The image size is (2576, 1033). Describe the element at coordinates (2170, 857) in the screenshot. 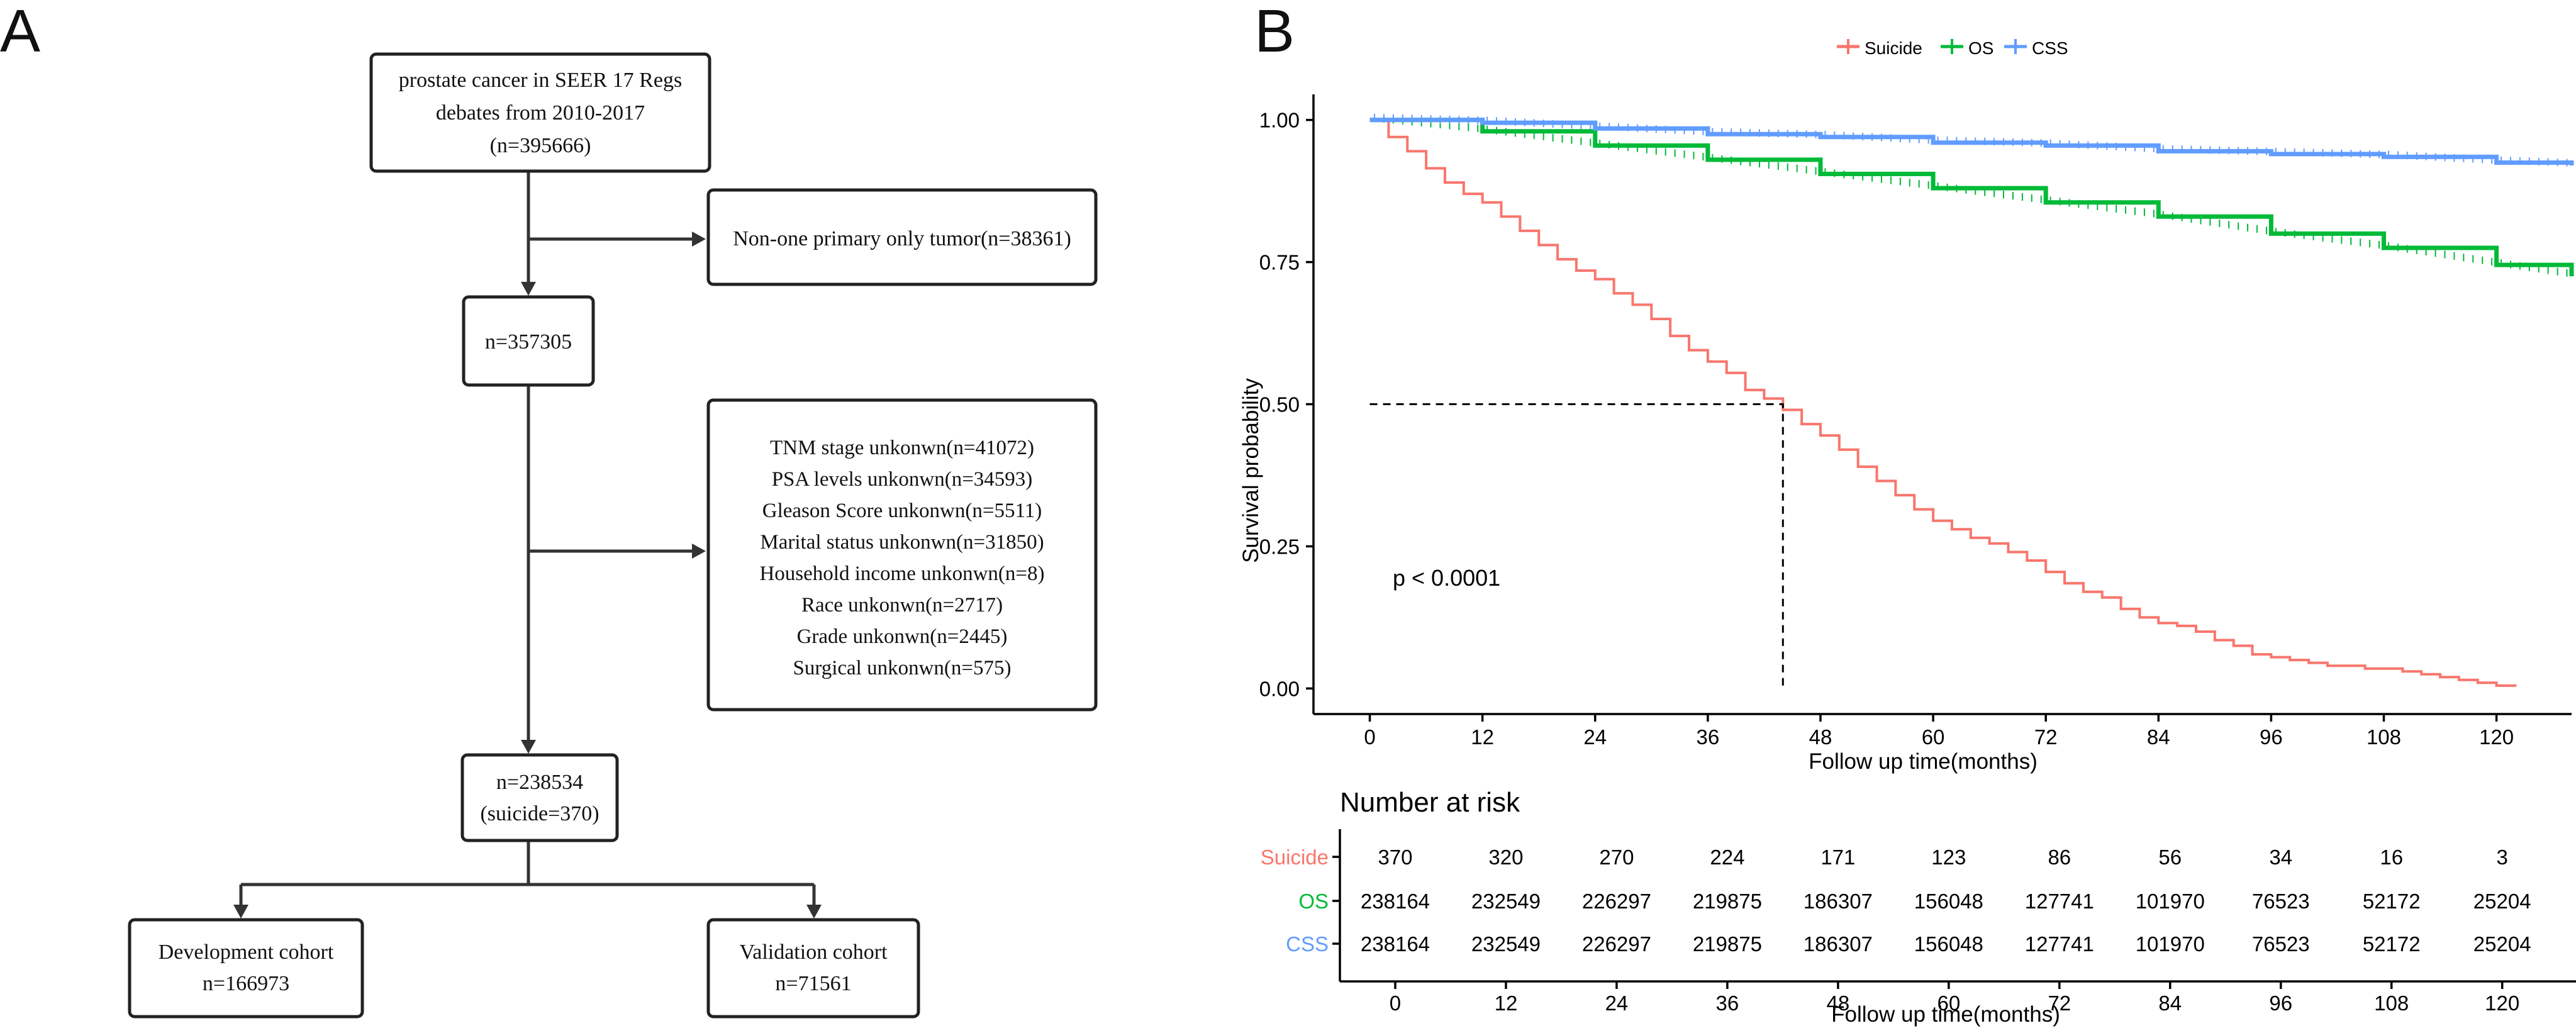

I see `risk-count-cell: 56` at that location.